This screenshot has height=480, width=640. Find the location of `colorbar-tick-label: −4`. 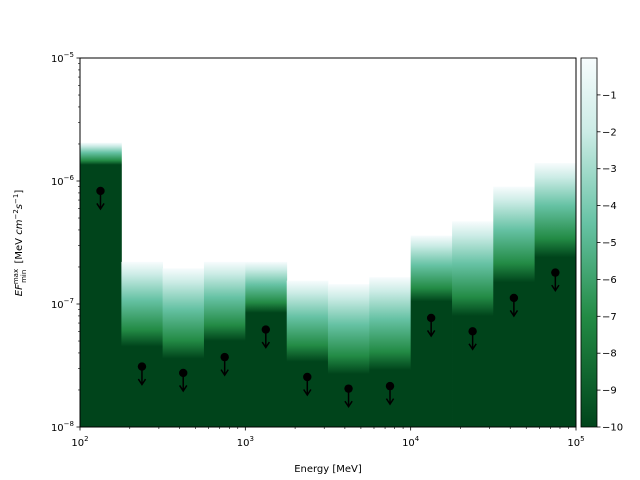

colorbar-tick-label: −4 is located at coordinates (609, 206).